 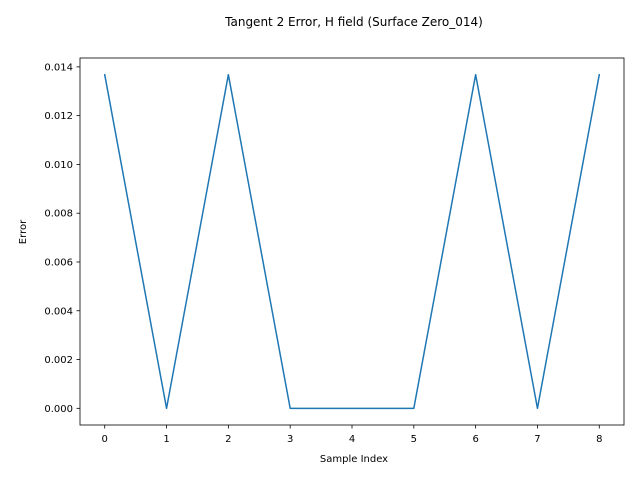 I want to click on x-tick-label: 0, so click(x=105, y=439).